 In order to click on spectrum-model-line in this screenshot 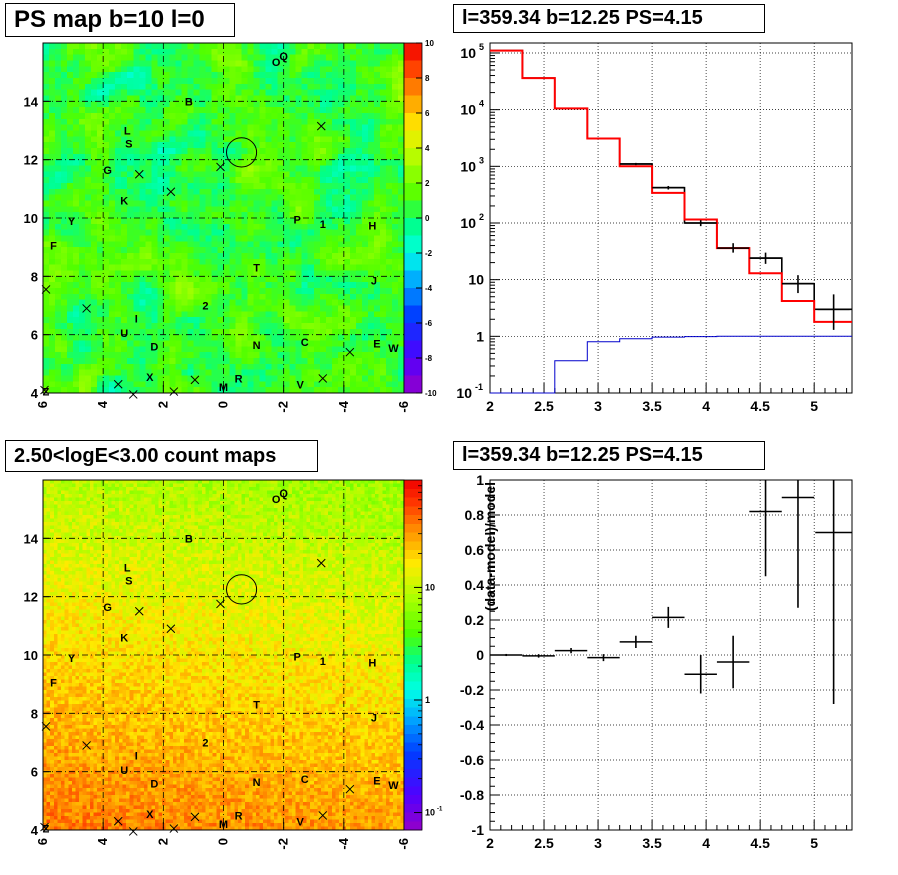, I will do `click(671, 186)`.